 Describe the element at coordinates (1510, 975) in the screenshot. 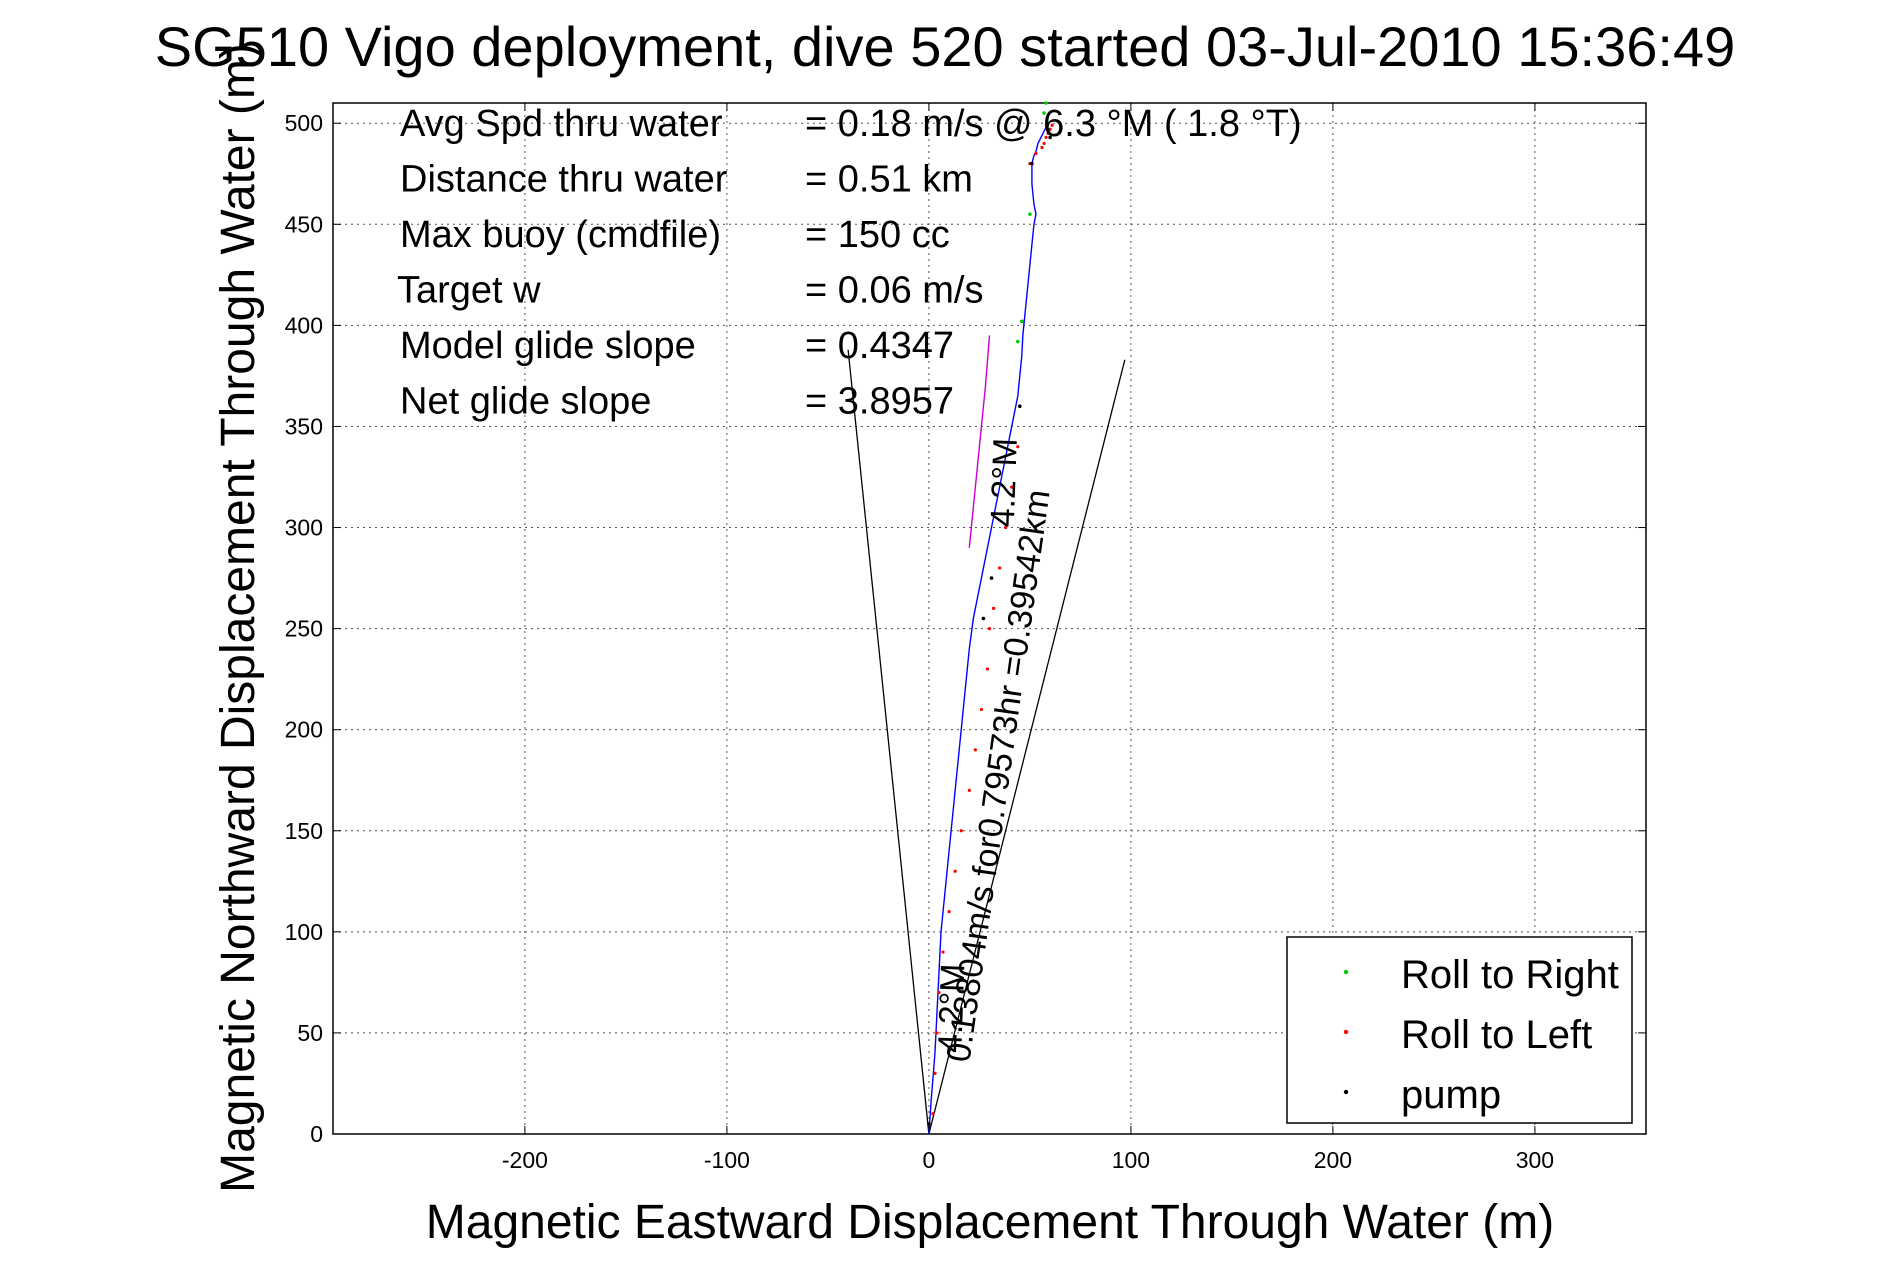

I see `legend-label: Roll to Right` at that location.